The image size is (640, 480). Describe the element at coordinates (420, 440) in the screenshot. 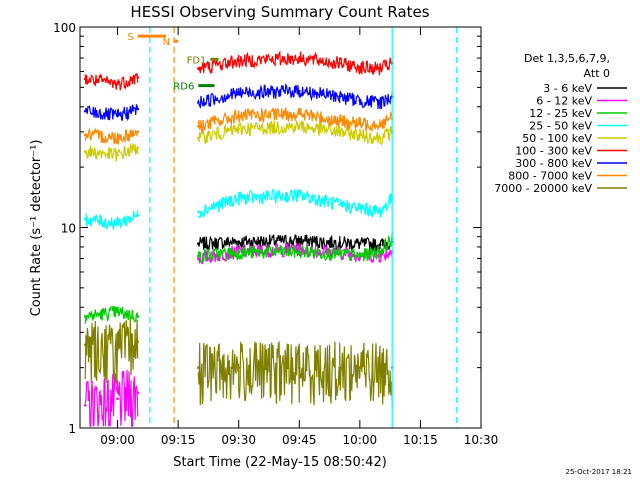

I see `x-tick-label: 10:15` at that location.